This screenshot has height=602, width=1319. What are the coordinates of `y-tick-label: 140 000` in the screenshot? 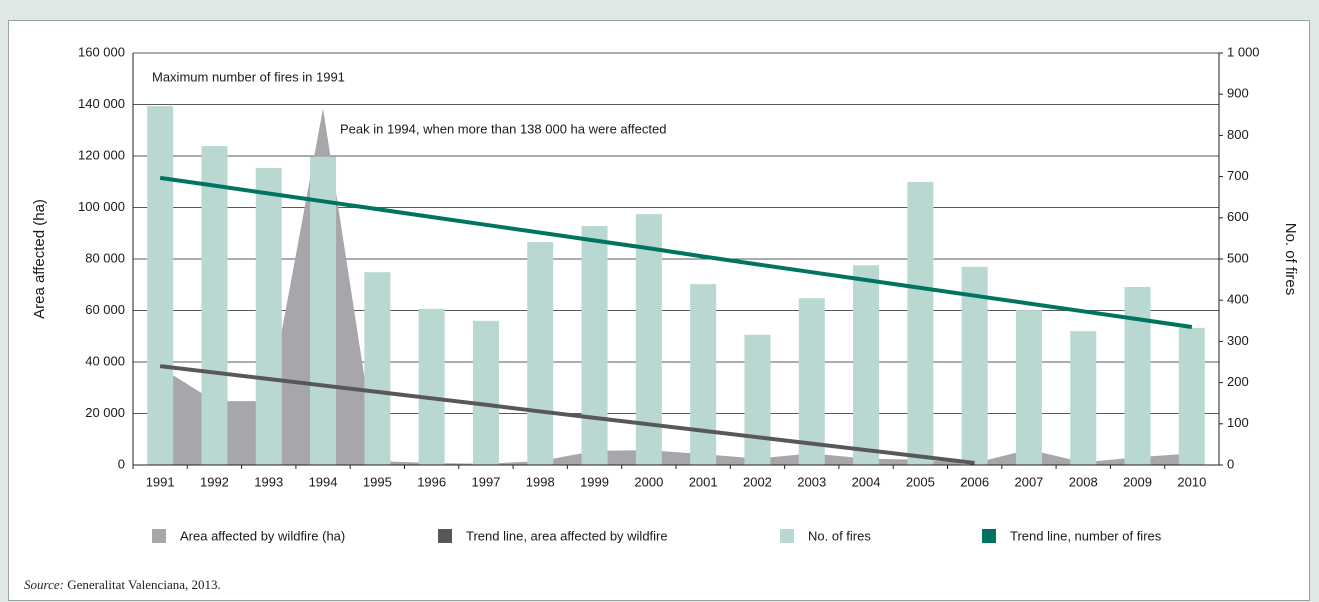 It's located at (101, 103).